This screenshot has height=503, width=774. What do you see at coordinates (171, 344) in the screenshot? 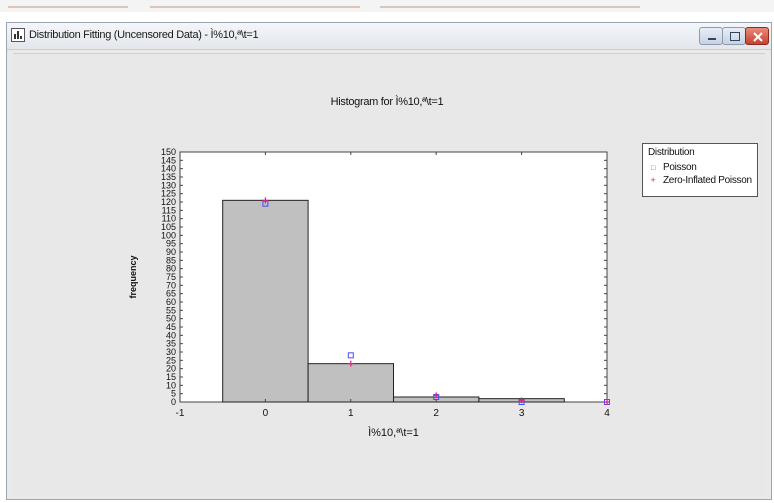
I see `y-tick-label: 35` at bounding box center [171, 344].